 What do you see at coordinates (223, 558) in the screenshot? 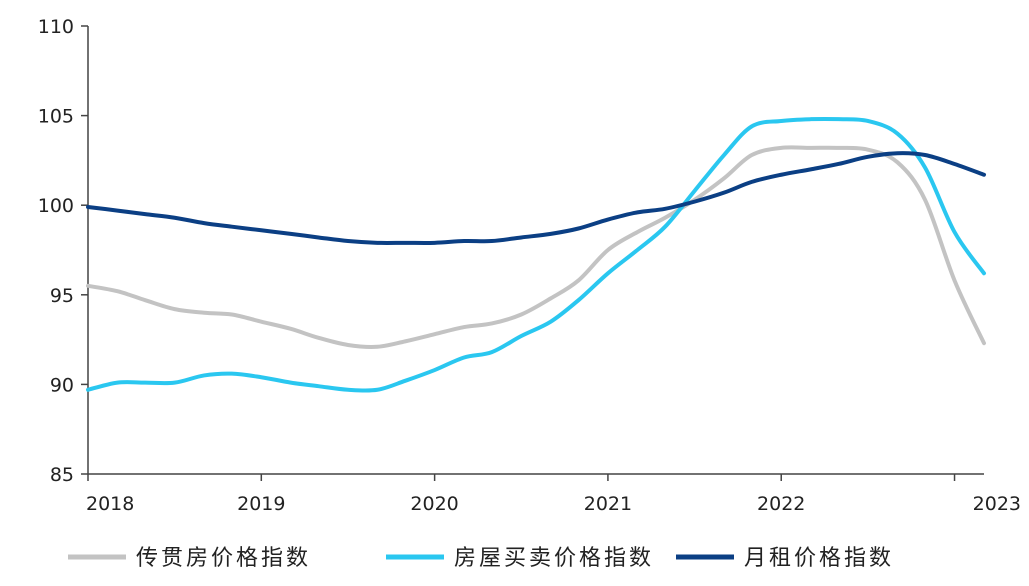
I see `legend-label: 传贯房价格指数` at bounding box center [223, 558].